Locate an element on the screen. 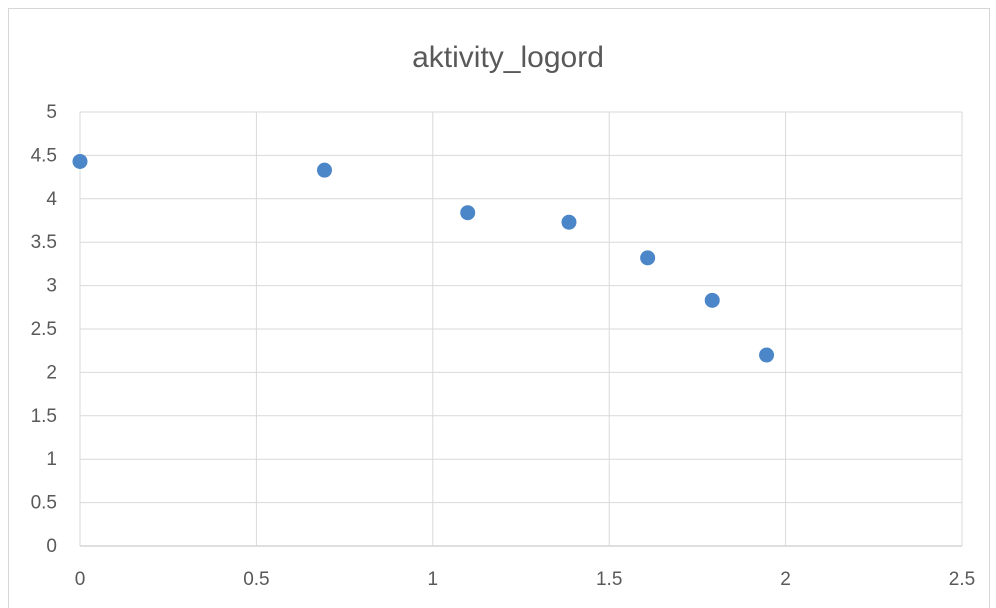 This screenshot has height=608, width=996. y-tick-label: 2 is located at coordinates (51, 372).